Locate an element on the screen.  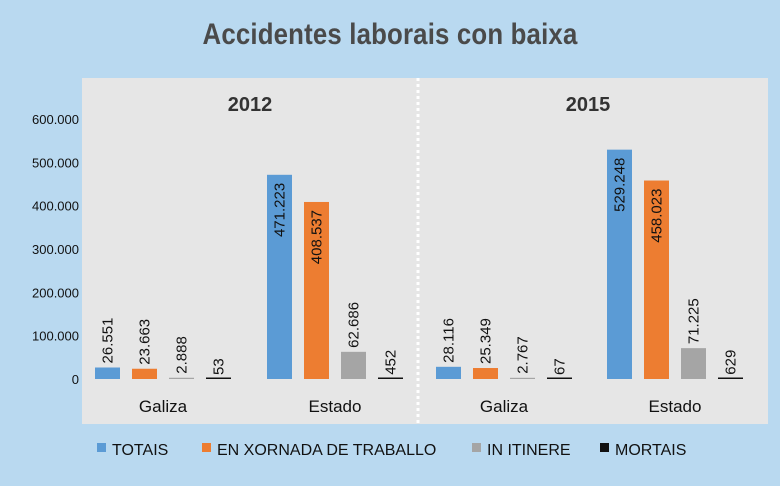
panel-title: 2015 is located at coordinates (588, 105).